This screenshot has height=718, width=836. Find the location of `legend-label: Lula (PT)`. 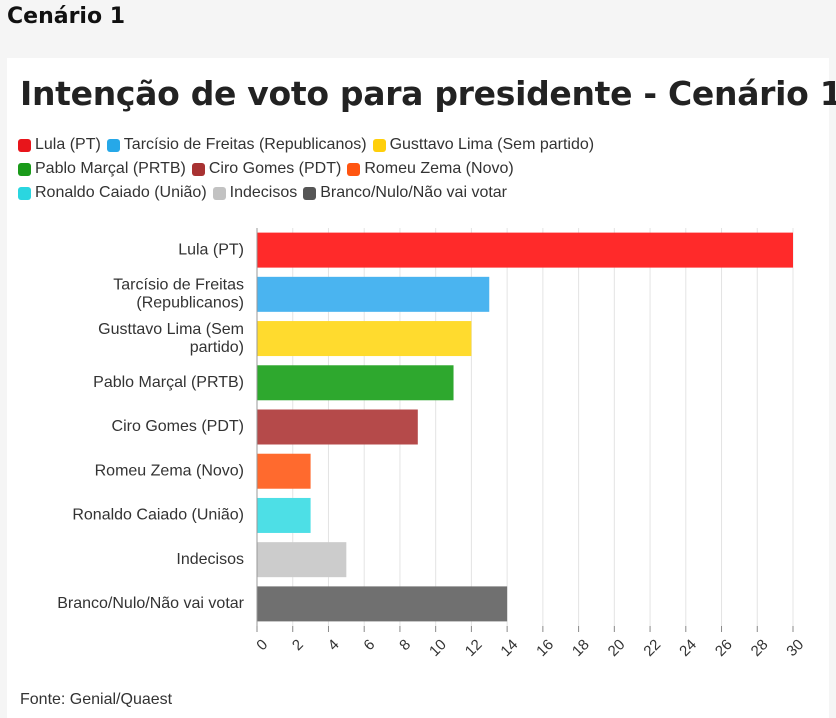

legend-label: Lula (PT) is located at coordinates (68, 144).